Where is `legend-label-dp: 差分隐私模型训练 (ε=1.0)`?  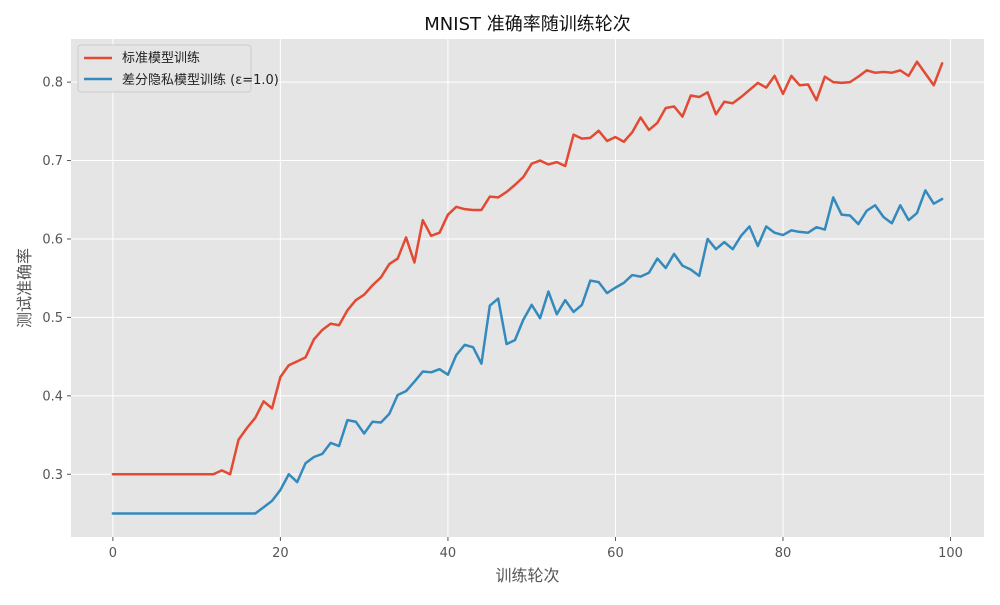
legend-label-dp: 差分隐私模型训练 (ε=1.0) is located at coordinates (200, 80).